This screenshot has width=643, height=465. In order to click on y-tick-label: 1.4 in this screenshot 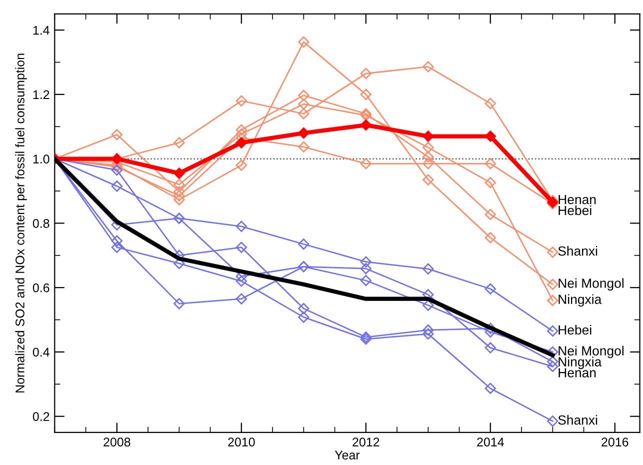, I will do `click(41, 30)`.